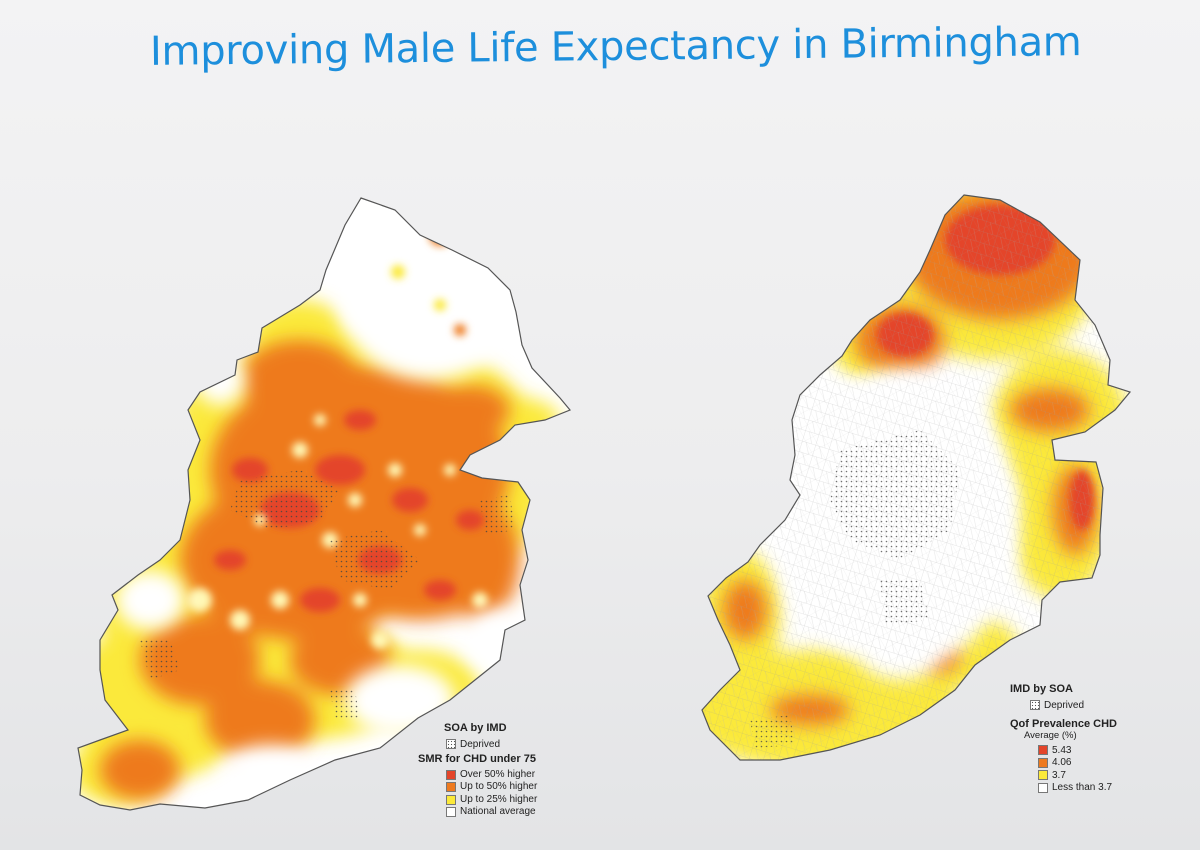 The width and height of the screenshot is (1200, 850). Describe the element at coordinates (1062, 763) in the screenshot. I see `legend-item-label: 4.06` at that location.